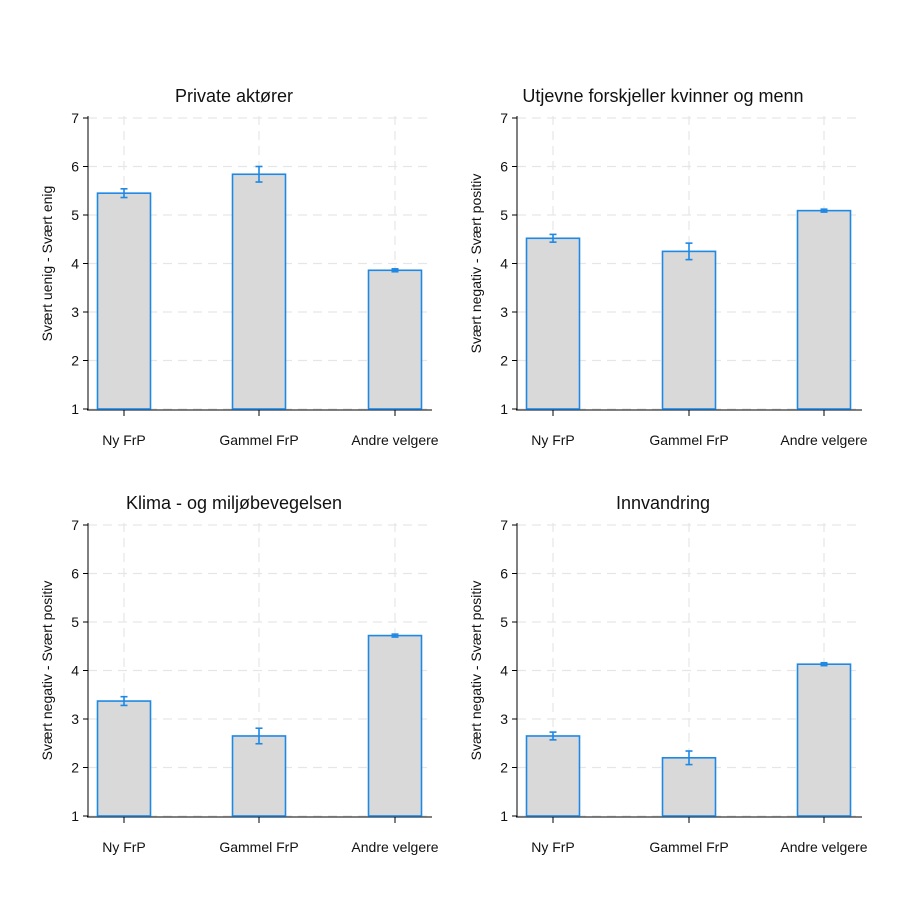  What do you see at coordinates (47, 264) in the screenshot?
I see `y-axis-label: Svært uenig - Svært enig` at bounding box center [47, 264].